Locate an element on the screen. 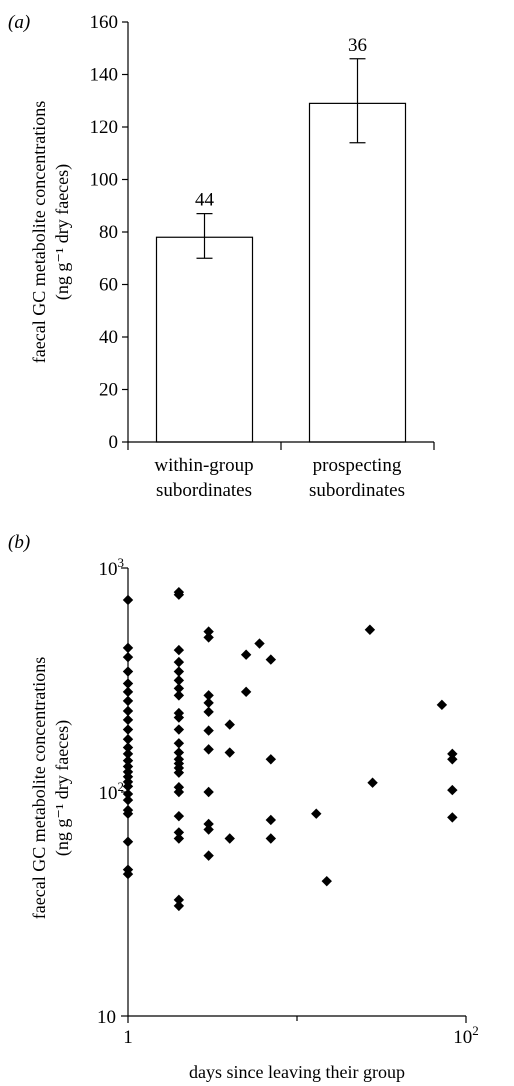  panel-b-y-tick-label: 10² is located at coordinates (112, 791).